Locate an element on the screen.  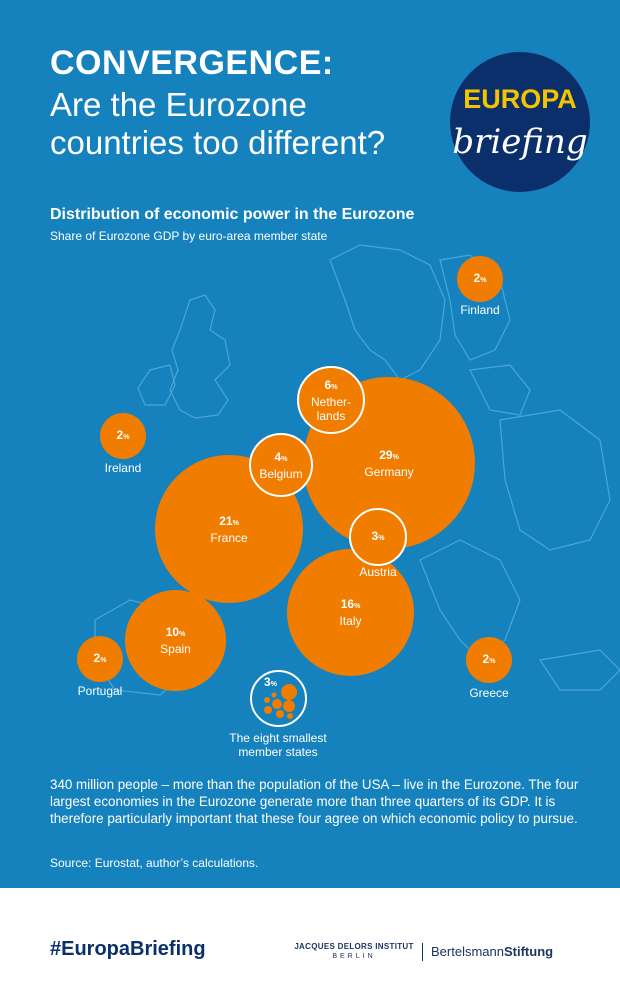
bubble-ireland: 2% is located at coordinates (123, 436).